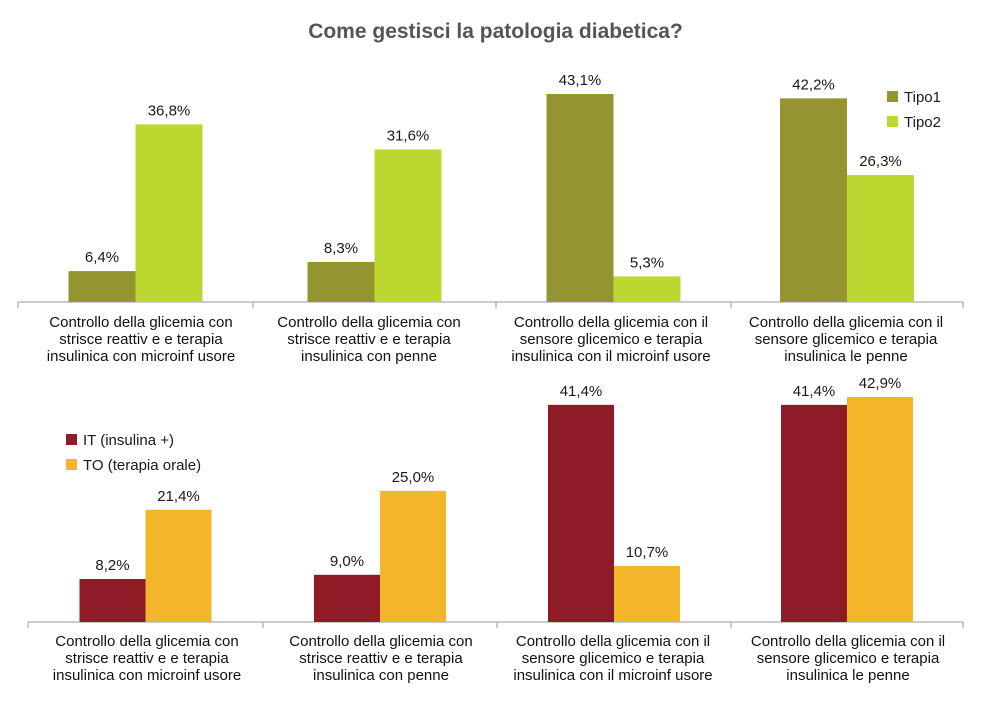  I want to click on data-label: 26,3%, so click(880, 161).